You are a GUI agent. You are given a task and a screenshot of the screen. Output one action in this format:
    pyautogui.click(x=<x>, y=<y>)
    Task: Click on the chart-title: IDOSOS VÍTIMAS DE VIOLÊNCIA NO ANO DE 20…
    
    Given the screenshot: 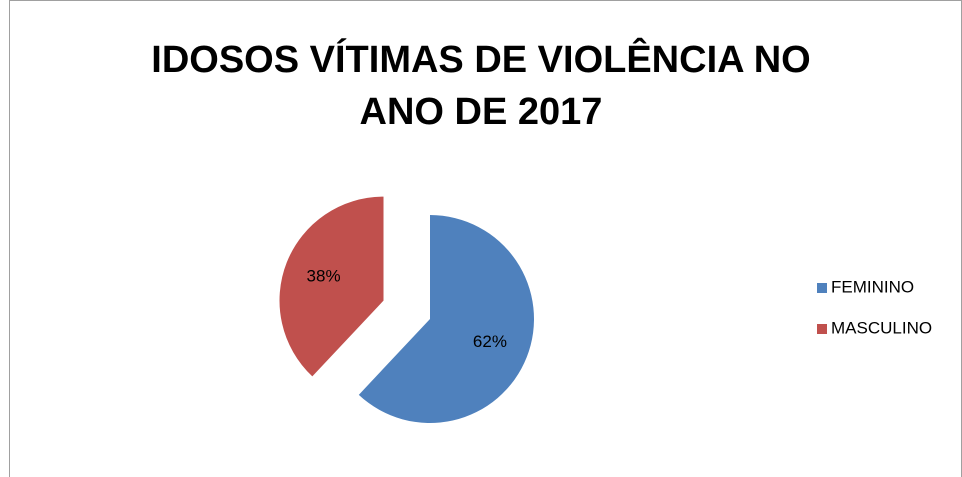 What is the action you would take?
    pyautogui.click(x=481, y=86)
    